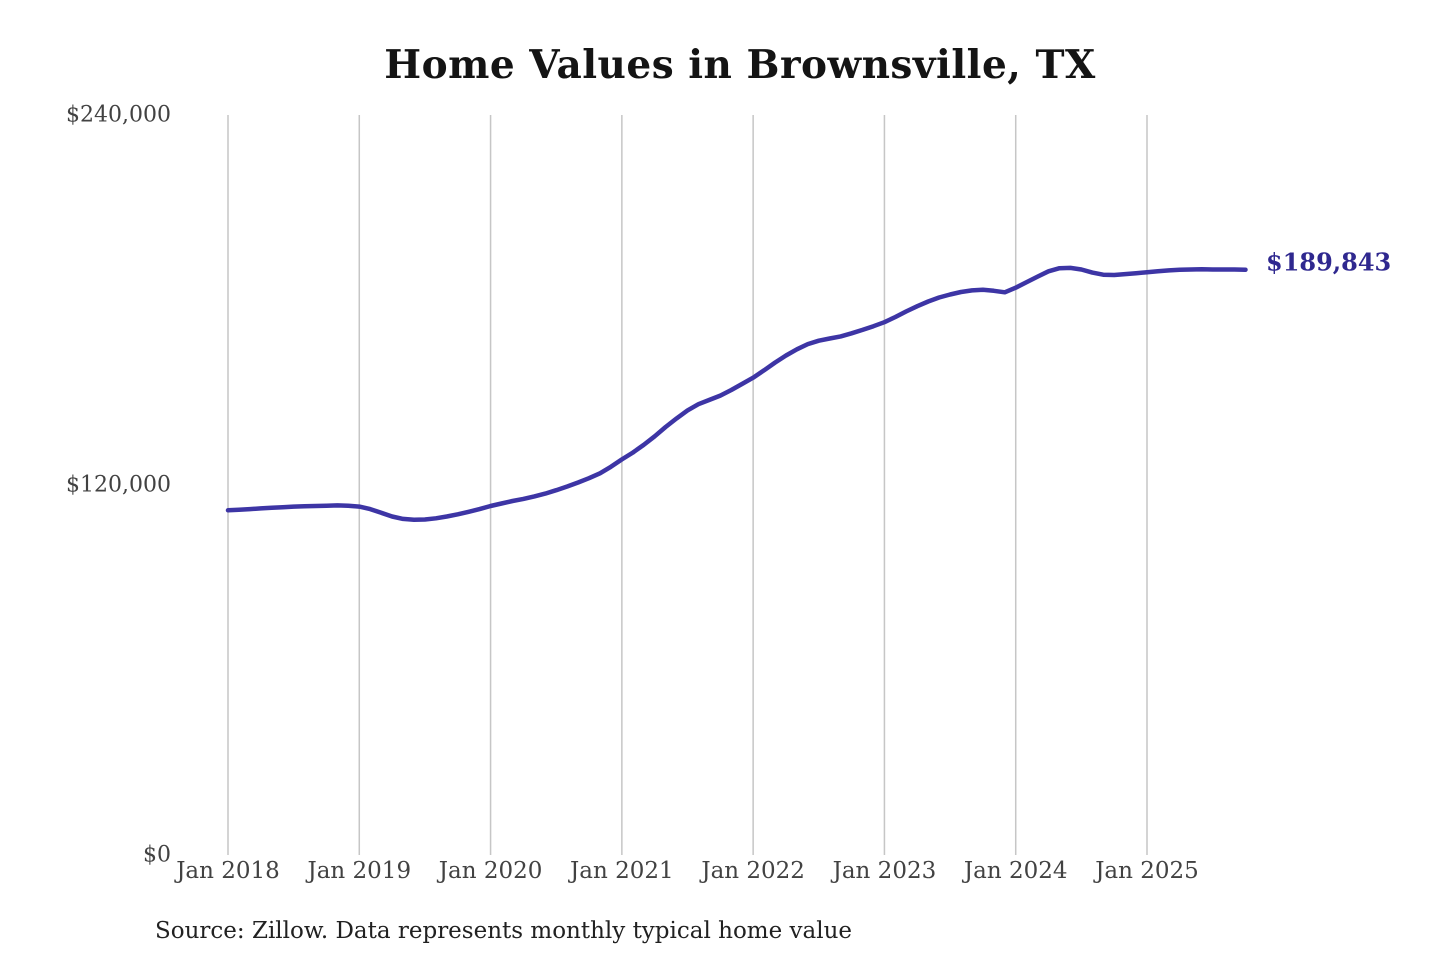 Image resolution: width=1440 pixels, height=960 pixels. I want to click on y-axis-tick-label: $120,000, so click(118, 485).